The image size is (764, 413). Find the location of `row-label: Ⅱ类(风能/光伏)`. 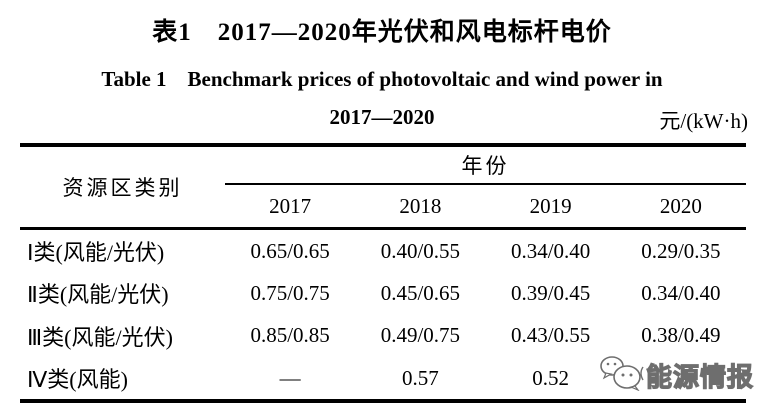

row-label: Ⅱ类(风能/光伏) is located at coordinates (98, 295).